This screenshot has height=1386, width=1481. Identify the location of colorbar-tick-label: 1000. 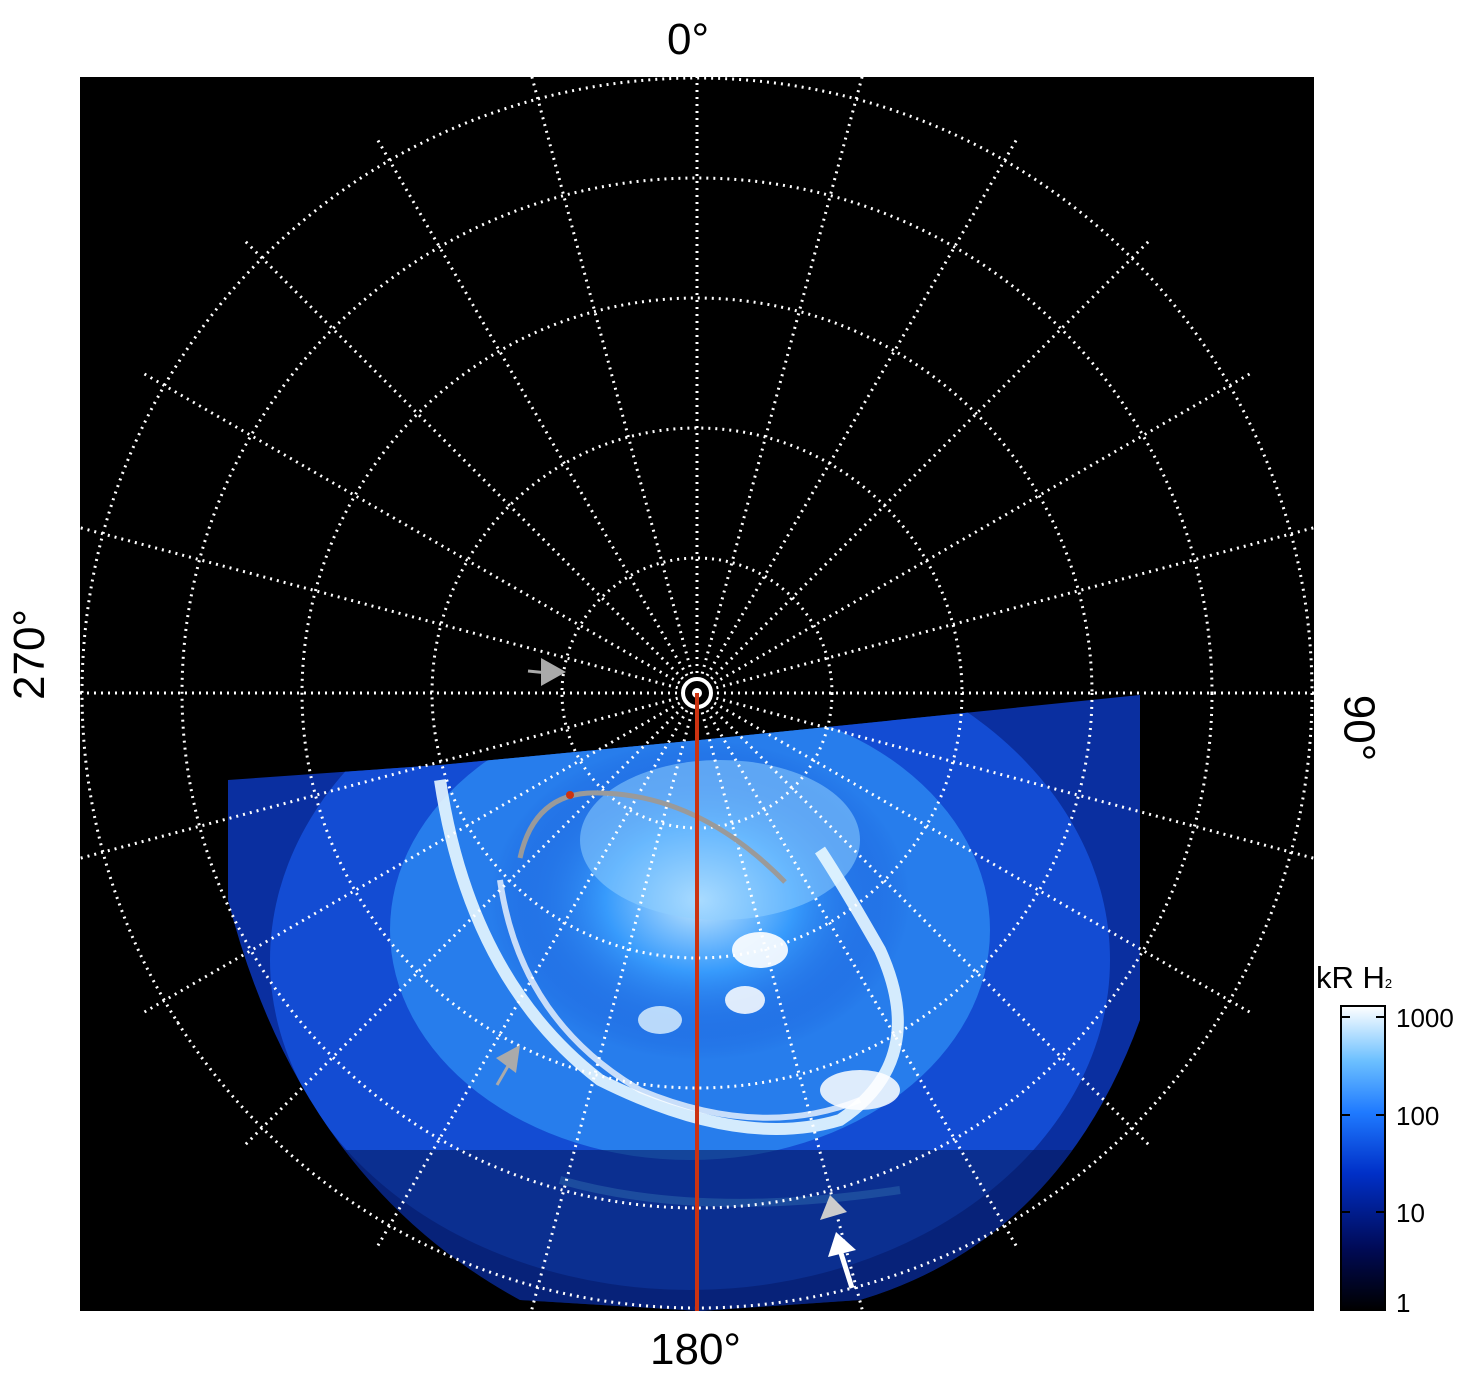
(1425, 1018).